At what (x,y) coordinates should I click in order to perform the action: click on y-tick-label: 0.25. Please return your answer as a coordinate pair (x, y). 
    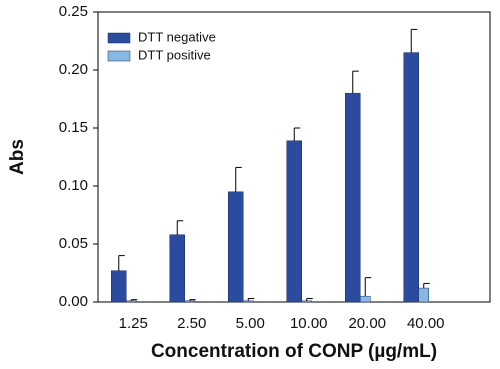
    Looking at the image, I should click on (73, 11).